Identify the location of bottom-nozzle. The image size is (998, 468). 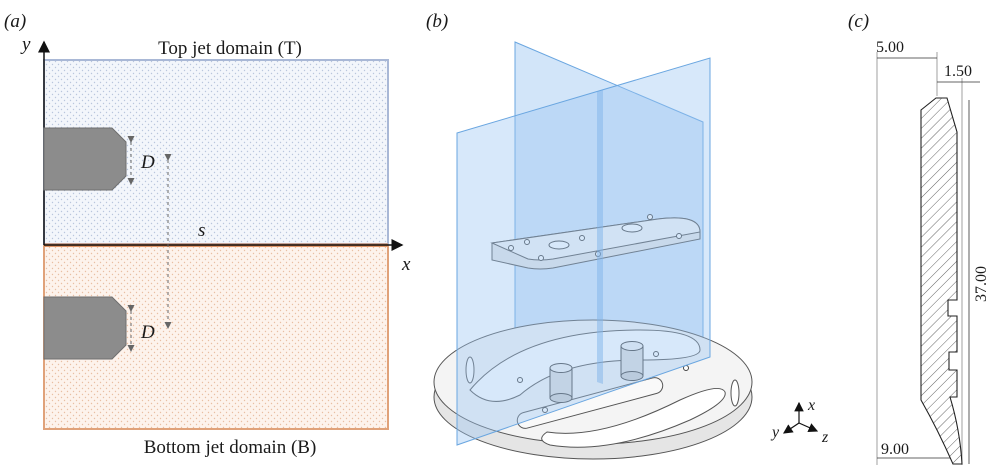
(85, 328).